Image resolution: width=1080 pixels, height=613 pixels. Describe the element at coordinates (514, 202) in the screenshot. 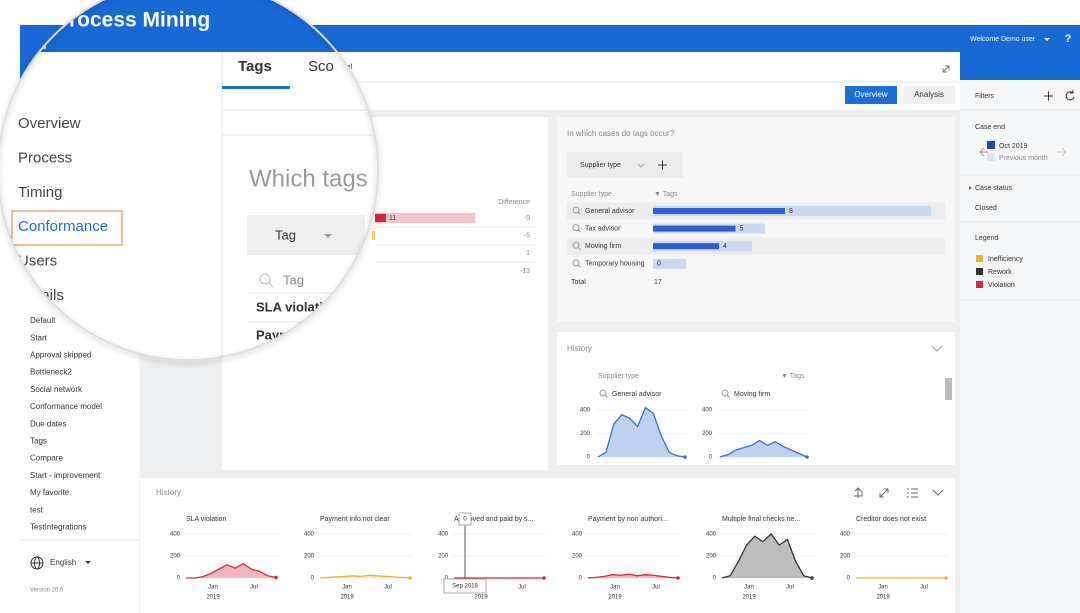

I see `column-header: Difference` at that location.